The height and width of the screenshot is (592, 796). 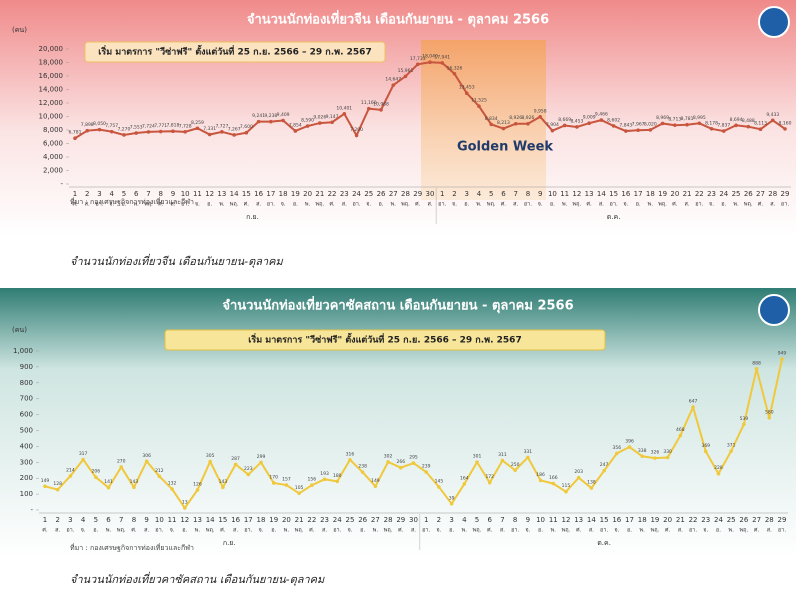 I want to click on data-label: 580, so click(x=769, y=412).